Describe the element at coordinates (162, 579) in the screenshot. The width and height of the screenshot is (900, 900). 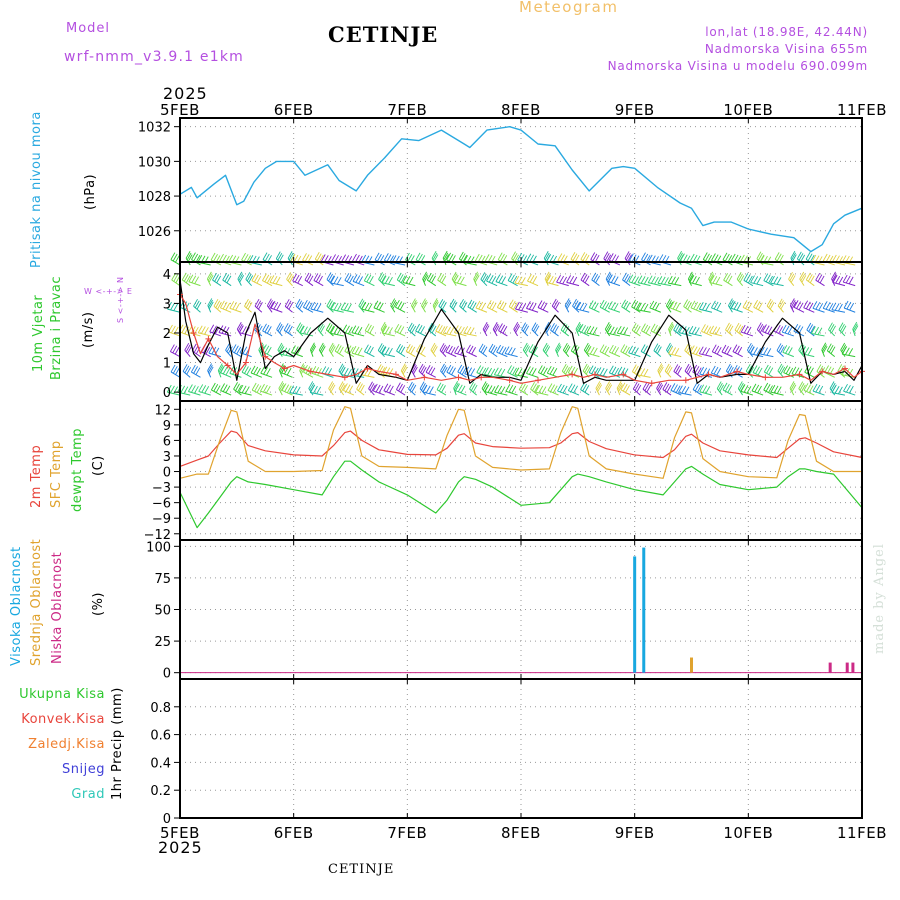
I see `y-tick-label: 75` at that location.